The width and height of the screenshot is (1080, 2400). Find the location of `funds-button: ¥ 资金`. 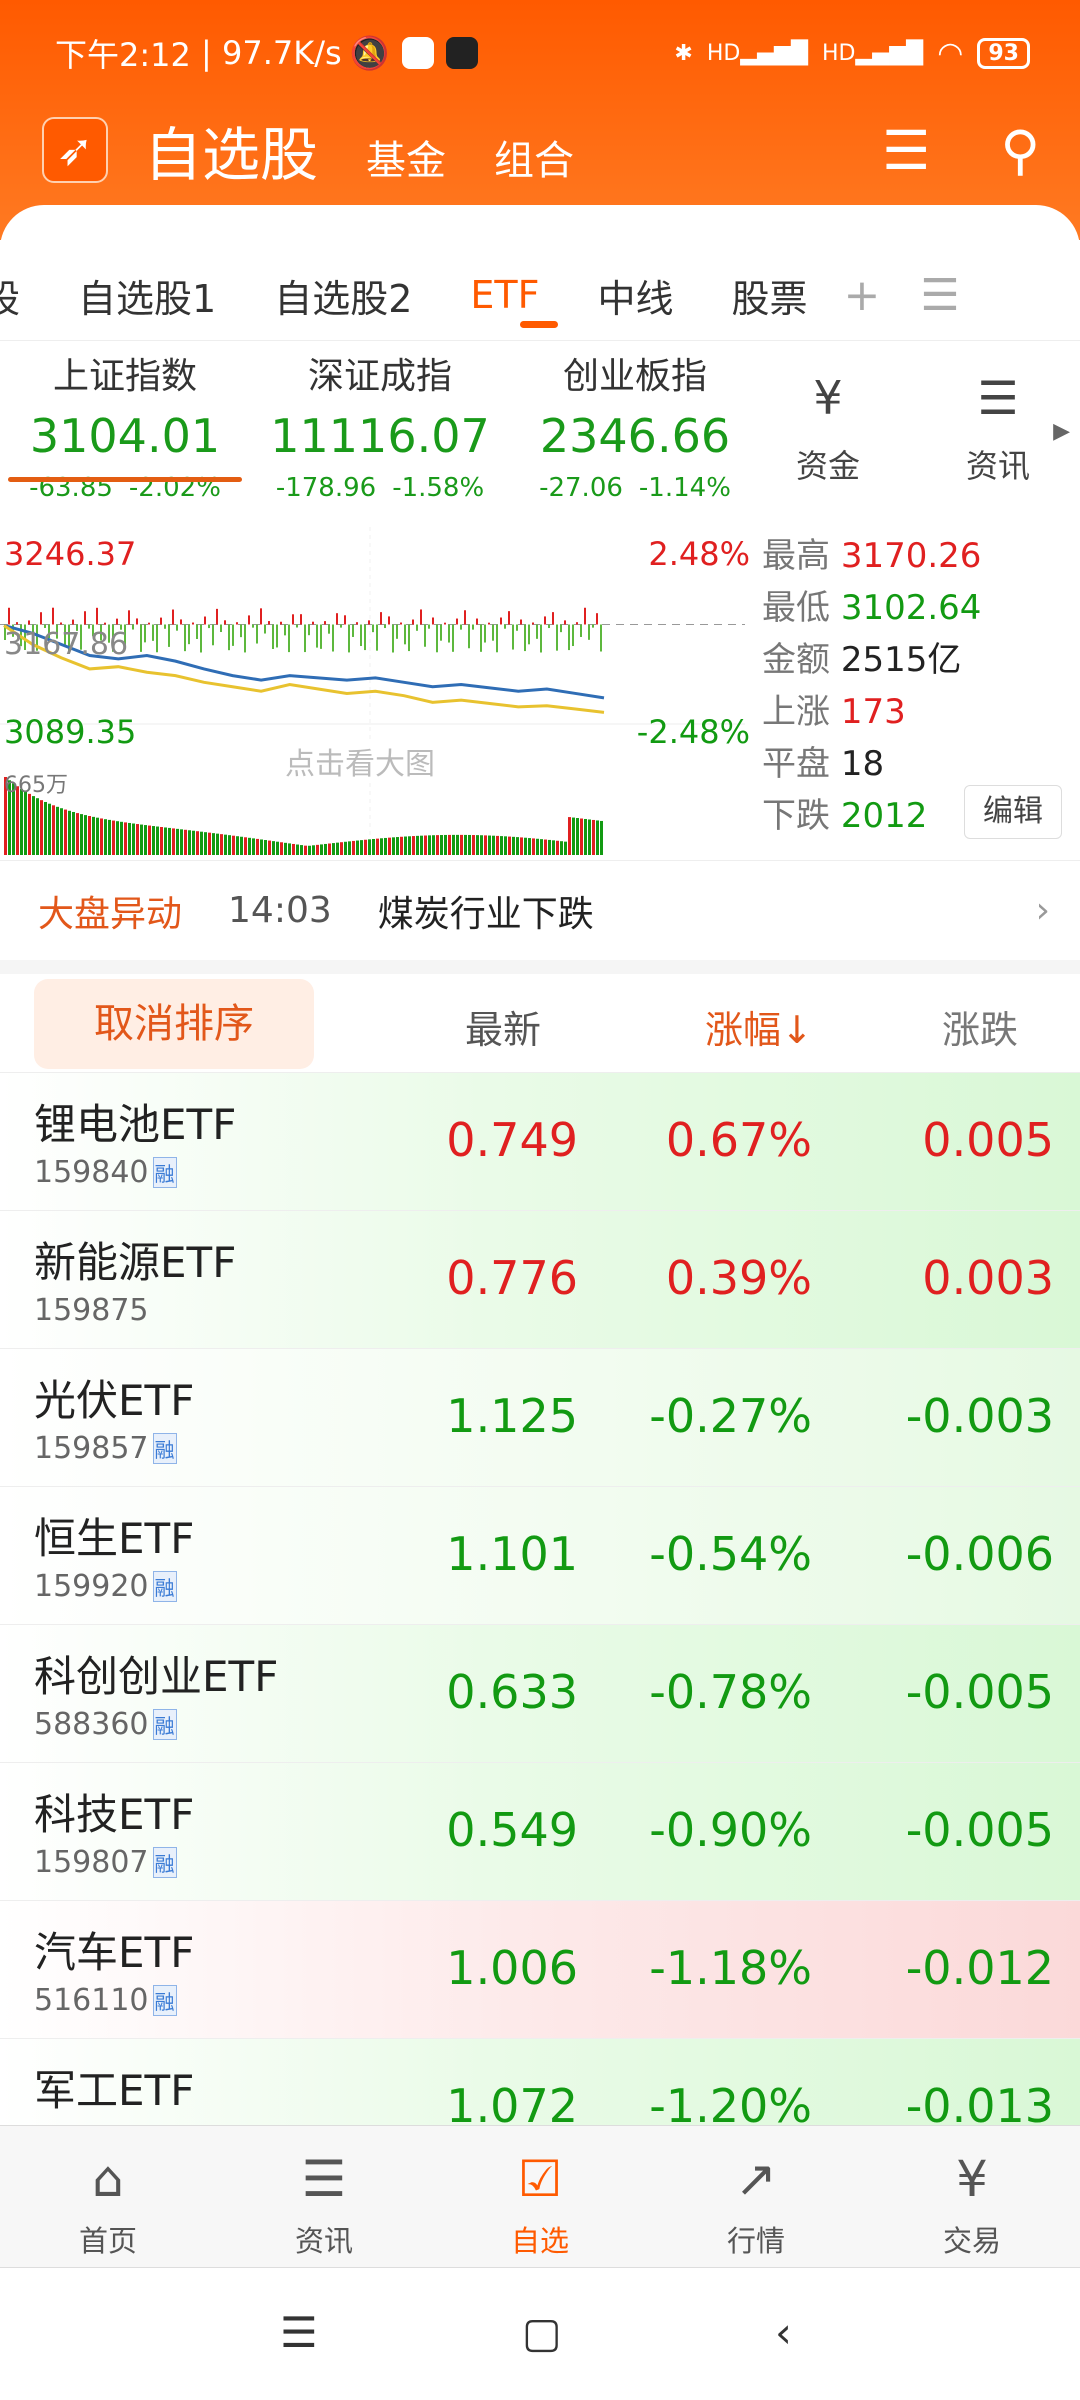

funds-button: ¥ 资金 is located at coordinates (828, 426).